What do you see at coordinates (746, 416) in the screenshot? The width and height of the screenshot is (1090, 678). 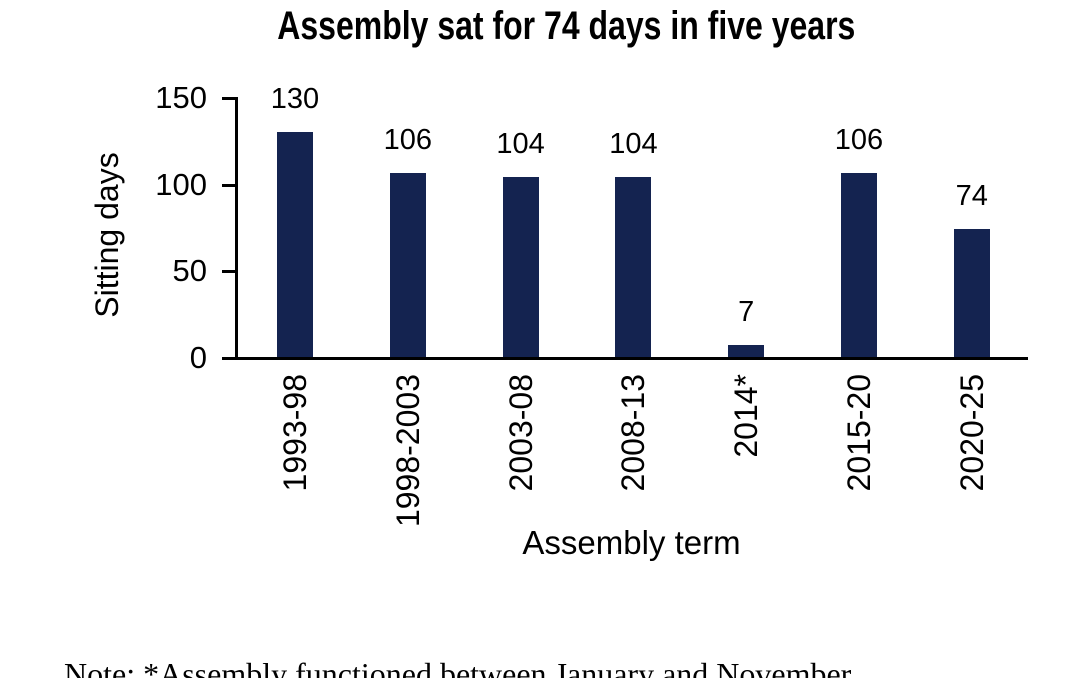 I see `x-category-label-text: 2014*` at bounding box center [746, 416].